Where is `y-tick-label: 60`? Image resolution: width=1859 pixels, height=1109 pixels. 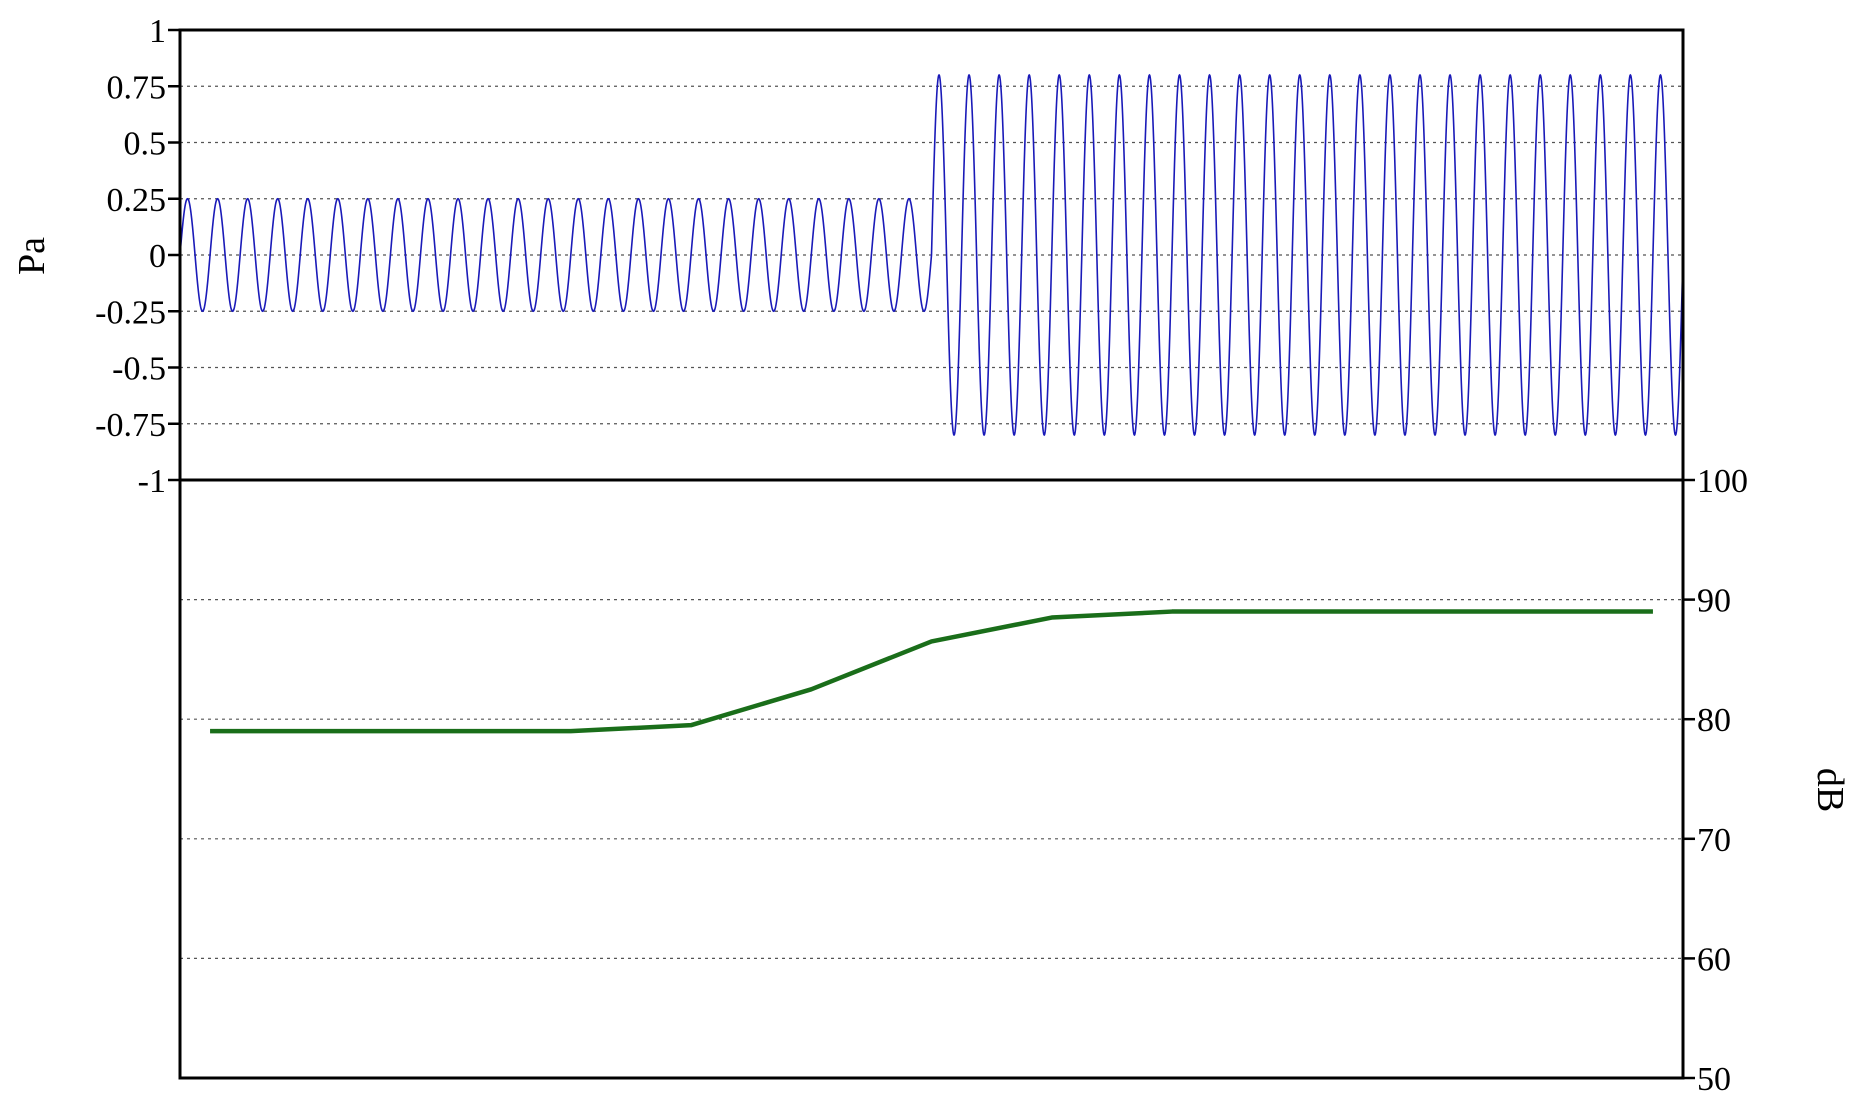 y-tick-label: 60 is located at coordinates (1714, 959).